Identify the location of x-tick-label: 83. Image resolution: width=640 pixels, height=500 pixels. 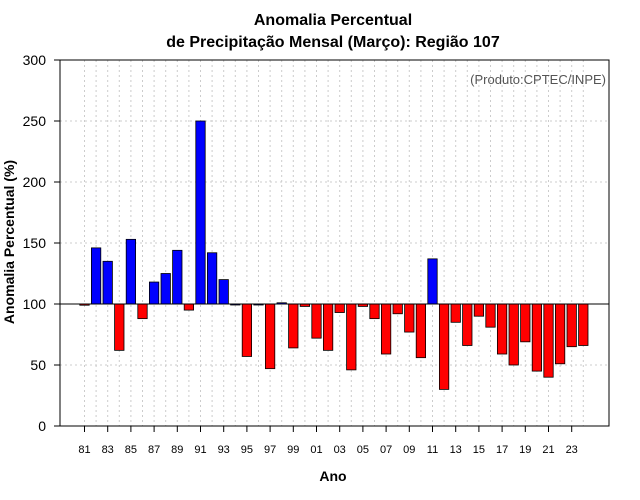
(108, 450).